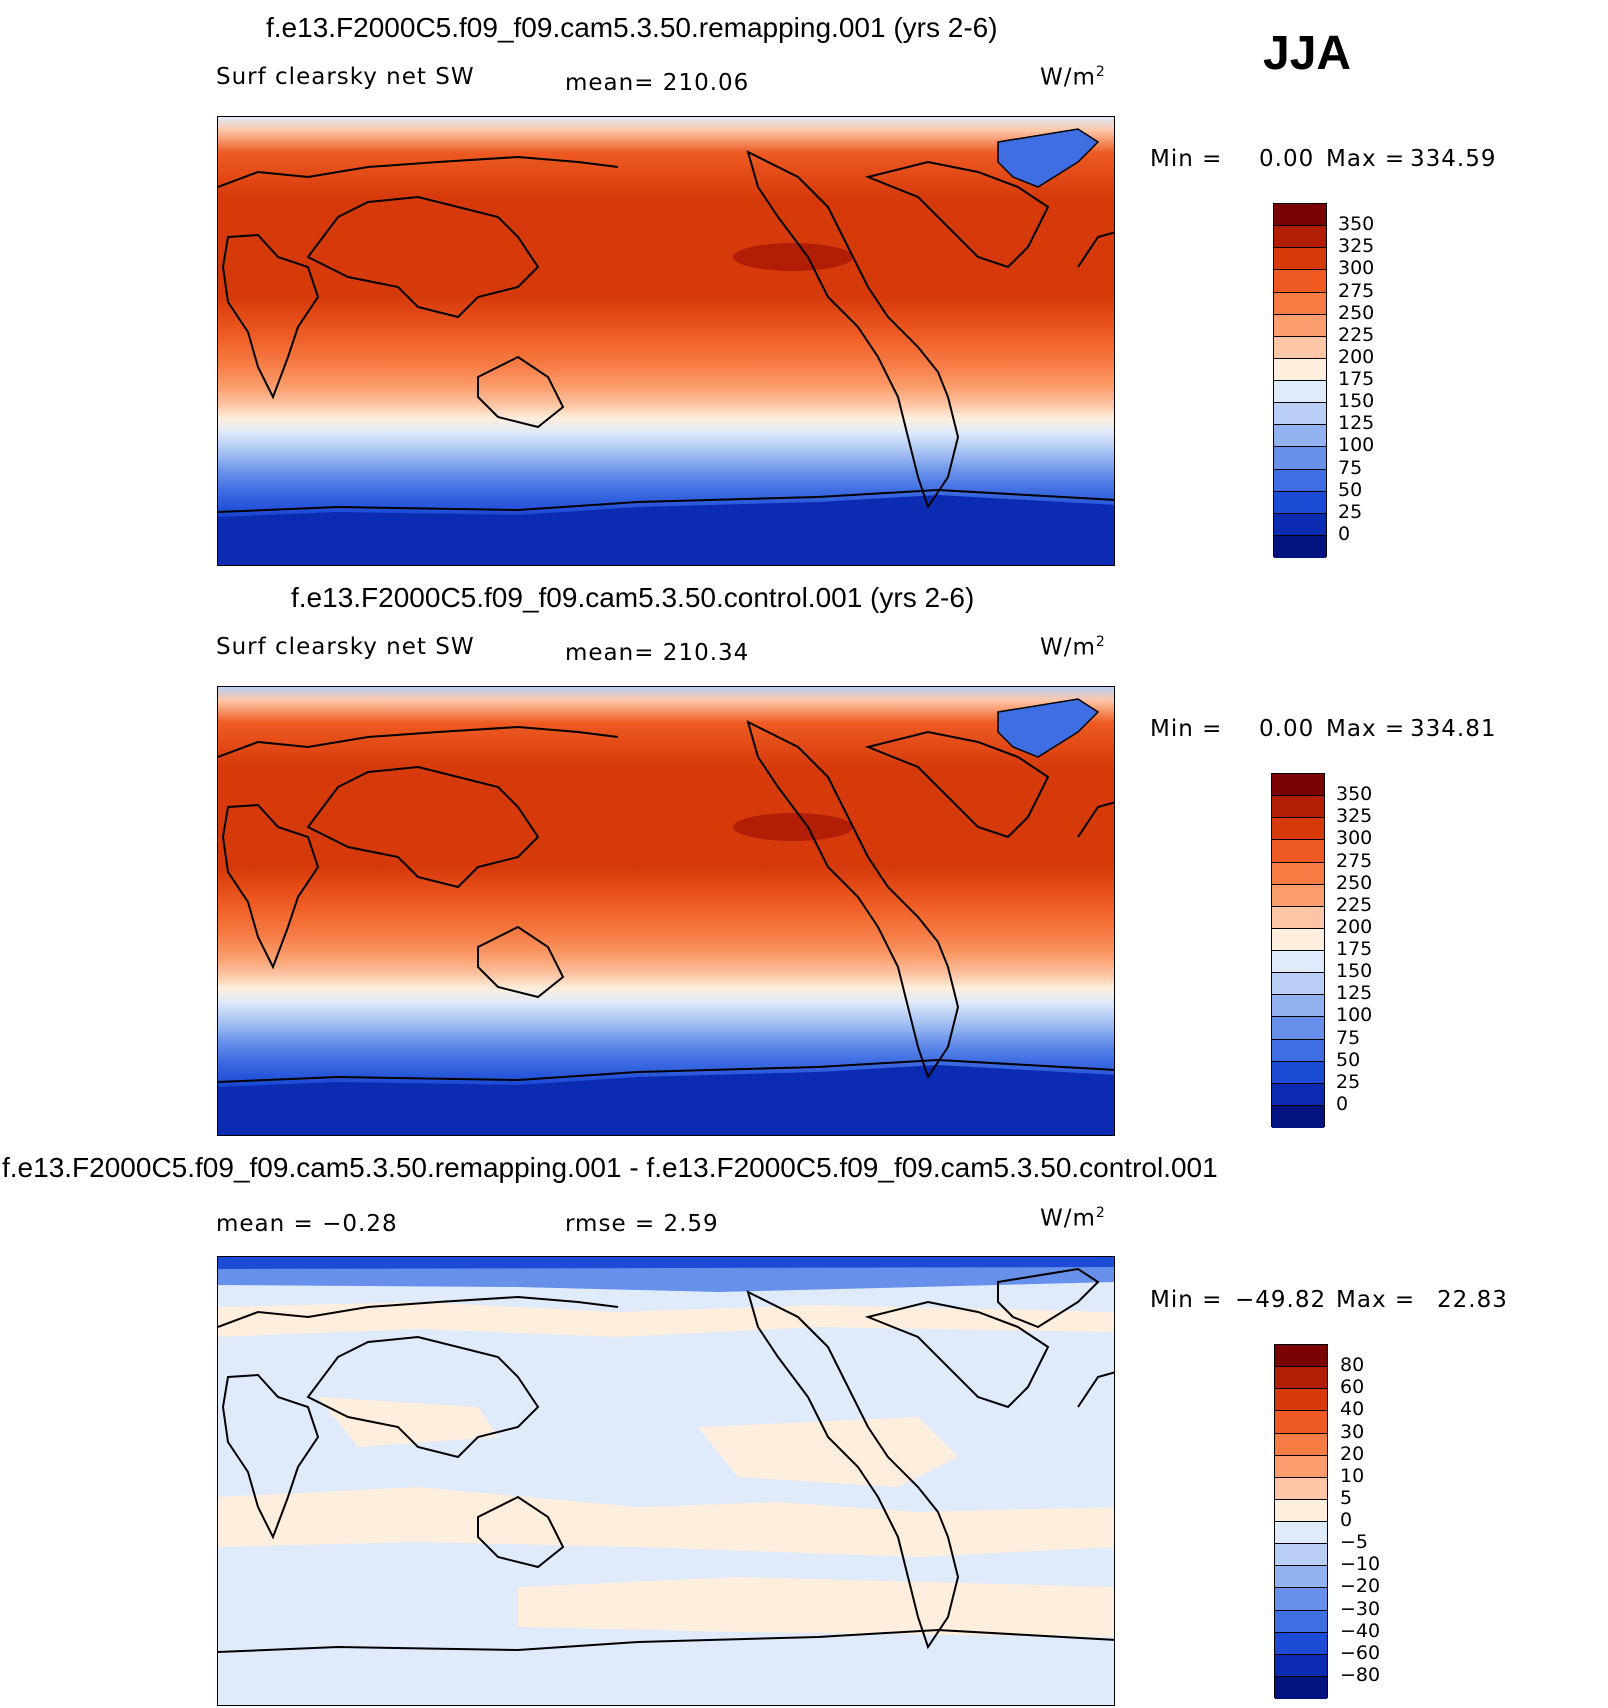 This screenshot has height=1708, width=1608. I want to click on panel1-max-value: 334.59, so click(1453, 159).